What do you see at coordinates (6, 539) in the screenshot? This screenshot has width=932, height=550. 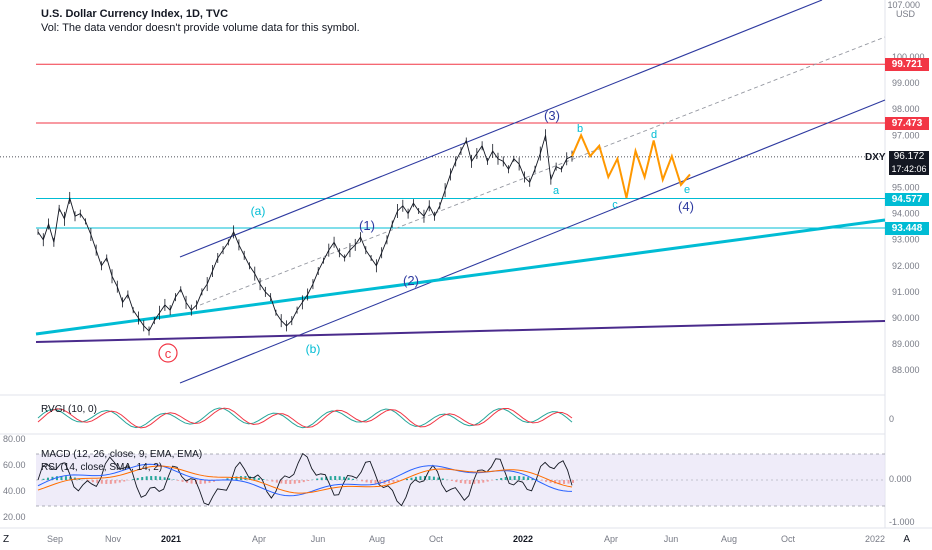 I see `zoom-button: Z` at bounding box center [6, 539].